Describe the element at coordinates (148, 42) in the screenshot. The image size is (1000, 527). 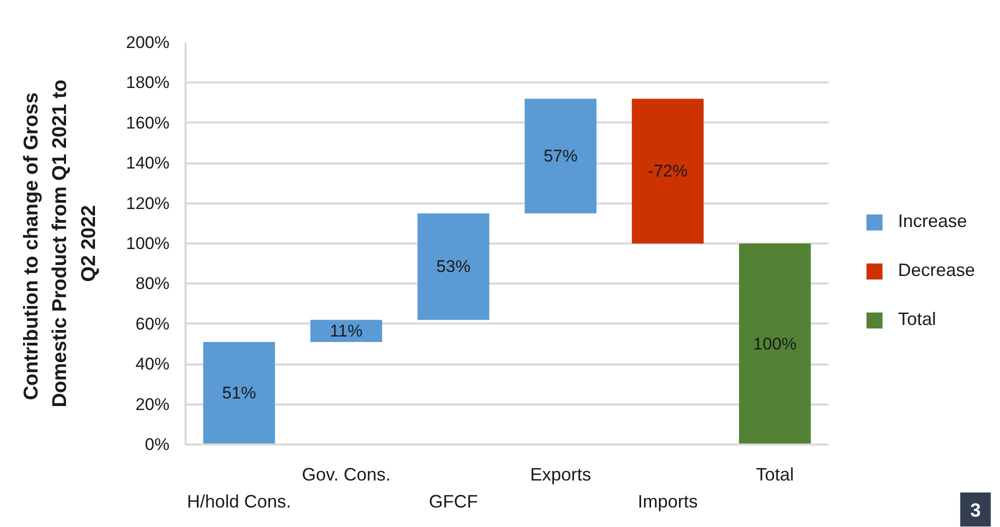
I see `y-tick-label: 200%` at that location.